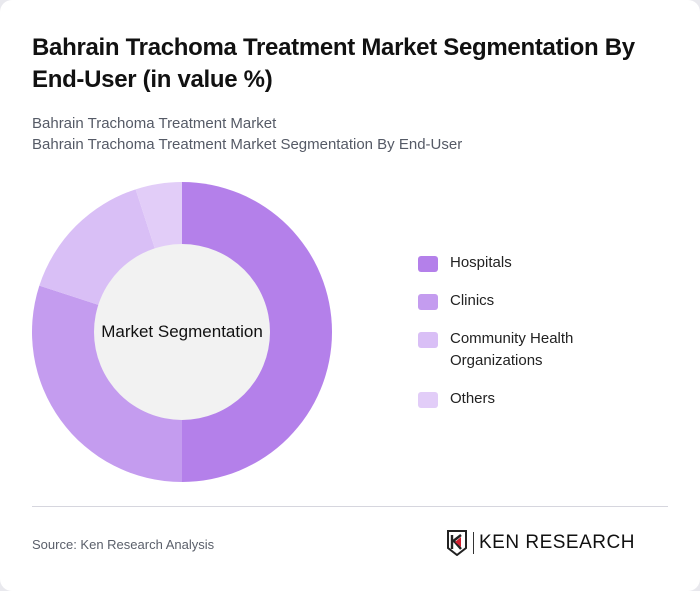 The height and width of the screenshot is (591, 700). Describe the element at coordinates (473, 398) in the screenshot. I see `legend-label: Others` at that location.